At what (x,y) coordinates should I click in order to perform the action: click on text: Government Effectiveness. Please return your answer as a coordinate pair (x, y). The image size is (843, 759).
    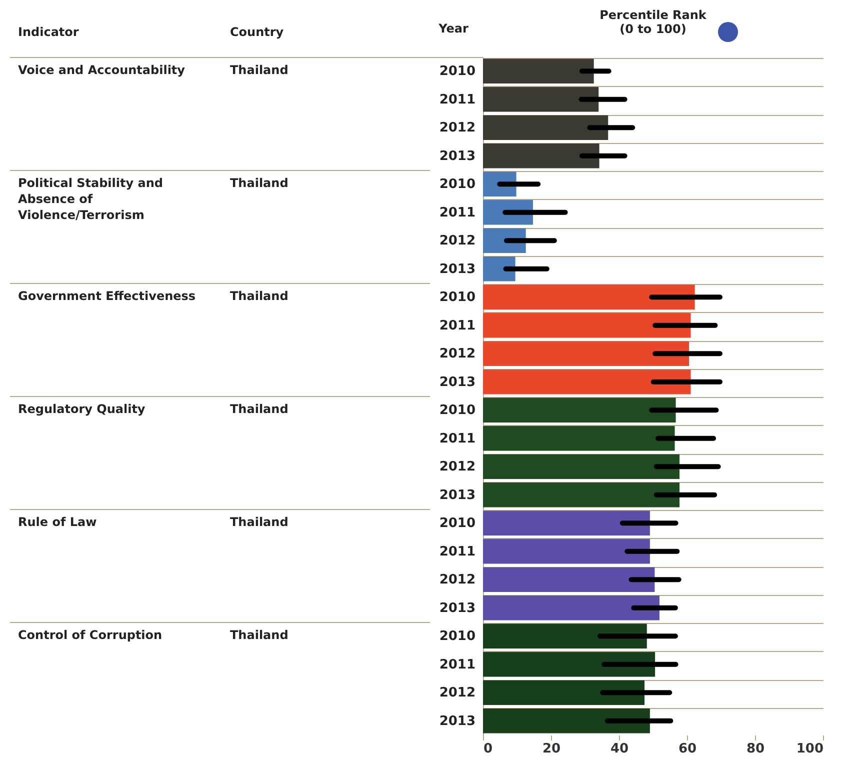
    Looking at the image, I should click on (107, 296).